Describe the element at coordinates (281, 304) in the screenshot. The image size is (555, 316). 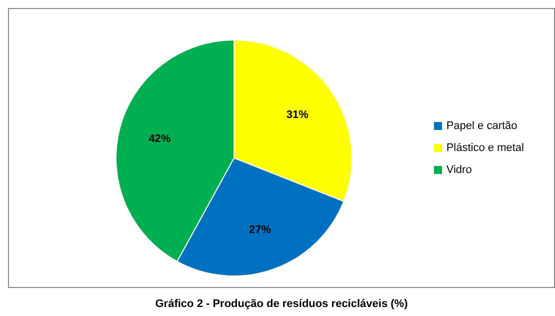
I see `text: Gráfico 2 - Produção de resíduos recicláveis (%)` at that location.